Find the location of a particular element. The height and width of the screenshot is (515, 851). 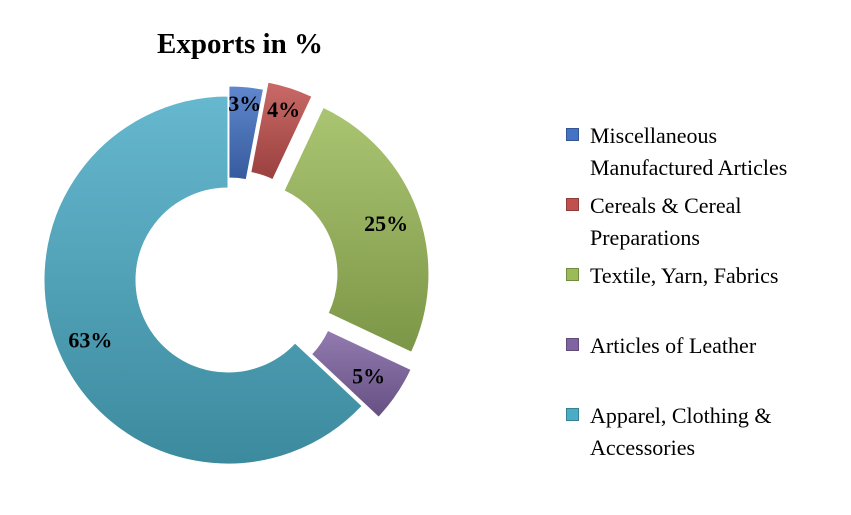

legend-label-3: Articles of Leather is located at coordinates (673, 345).